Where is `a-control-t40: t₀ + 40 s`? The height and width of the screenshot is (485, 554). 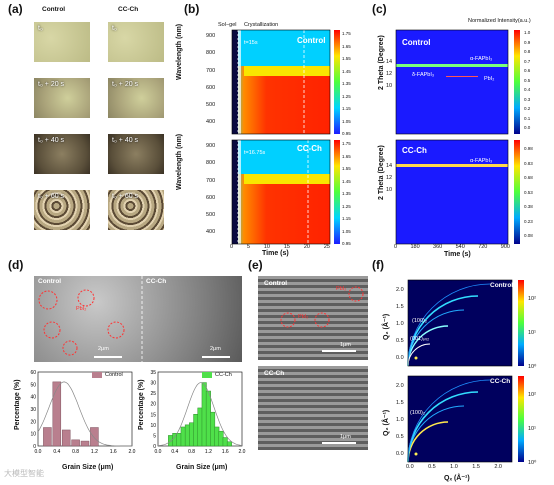
a-control-t40: t₀ + 40 s is located at coordinates (62, 154).